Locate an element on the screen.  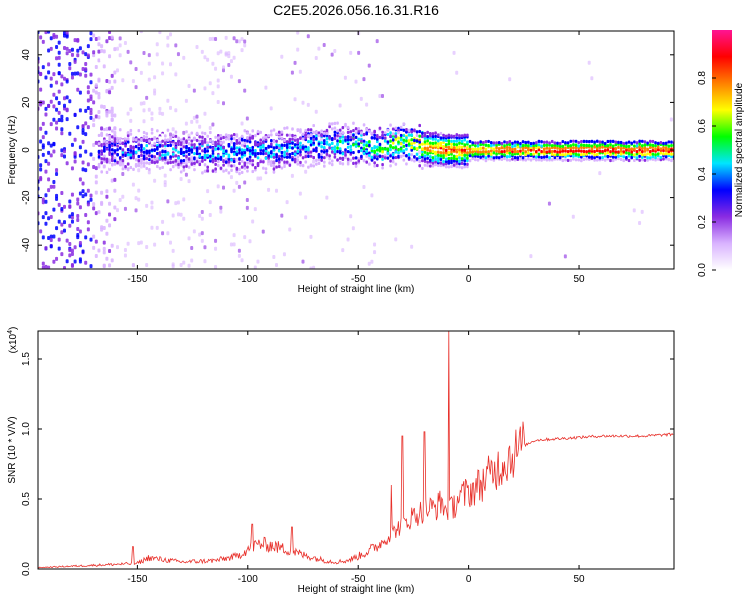
y-tick-label: 0 is located at coordinates (26, 150).